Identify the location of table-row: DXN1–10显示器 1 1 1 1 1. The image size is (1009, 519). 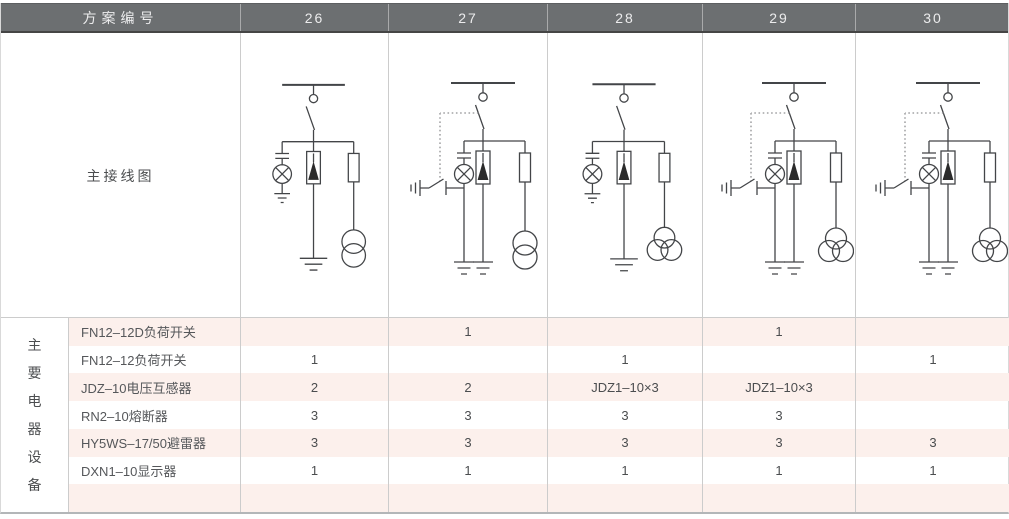
(539, 470).